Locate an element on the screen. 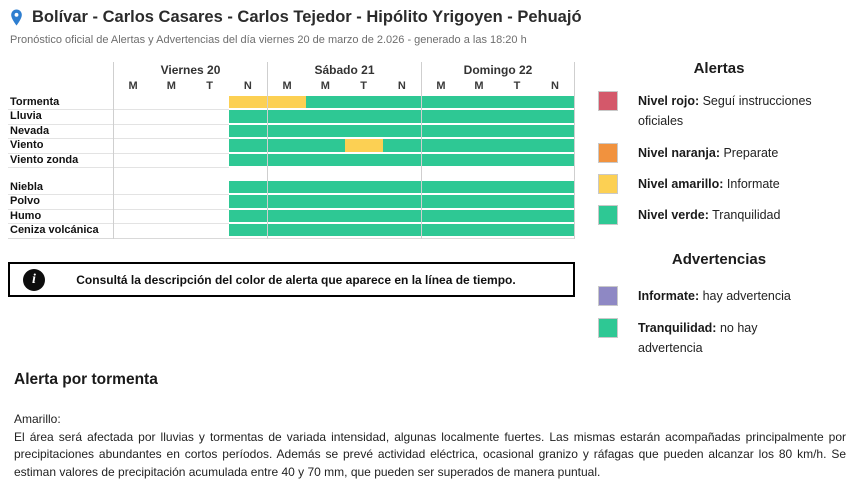 Image resolution: width=859 pixels, height=498 pixels. day-header-row: Viernes 20 Sábado 21 Domingo 22 is located at coordinates (291, 70).